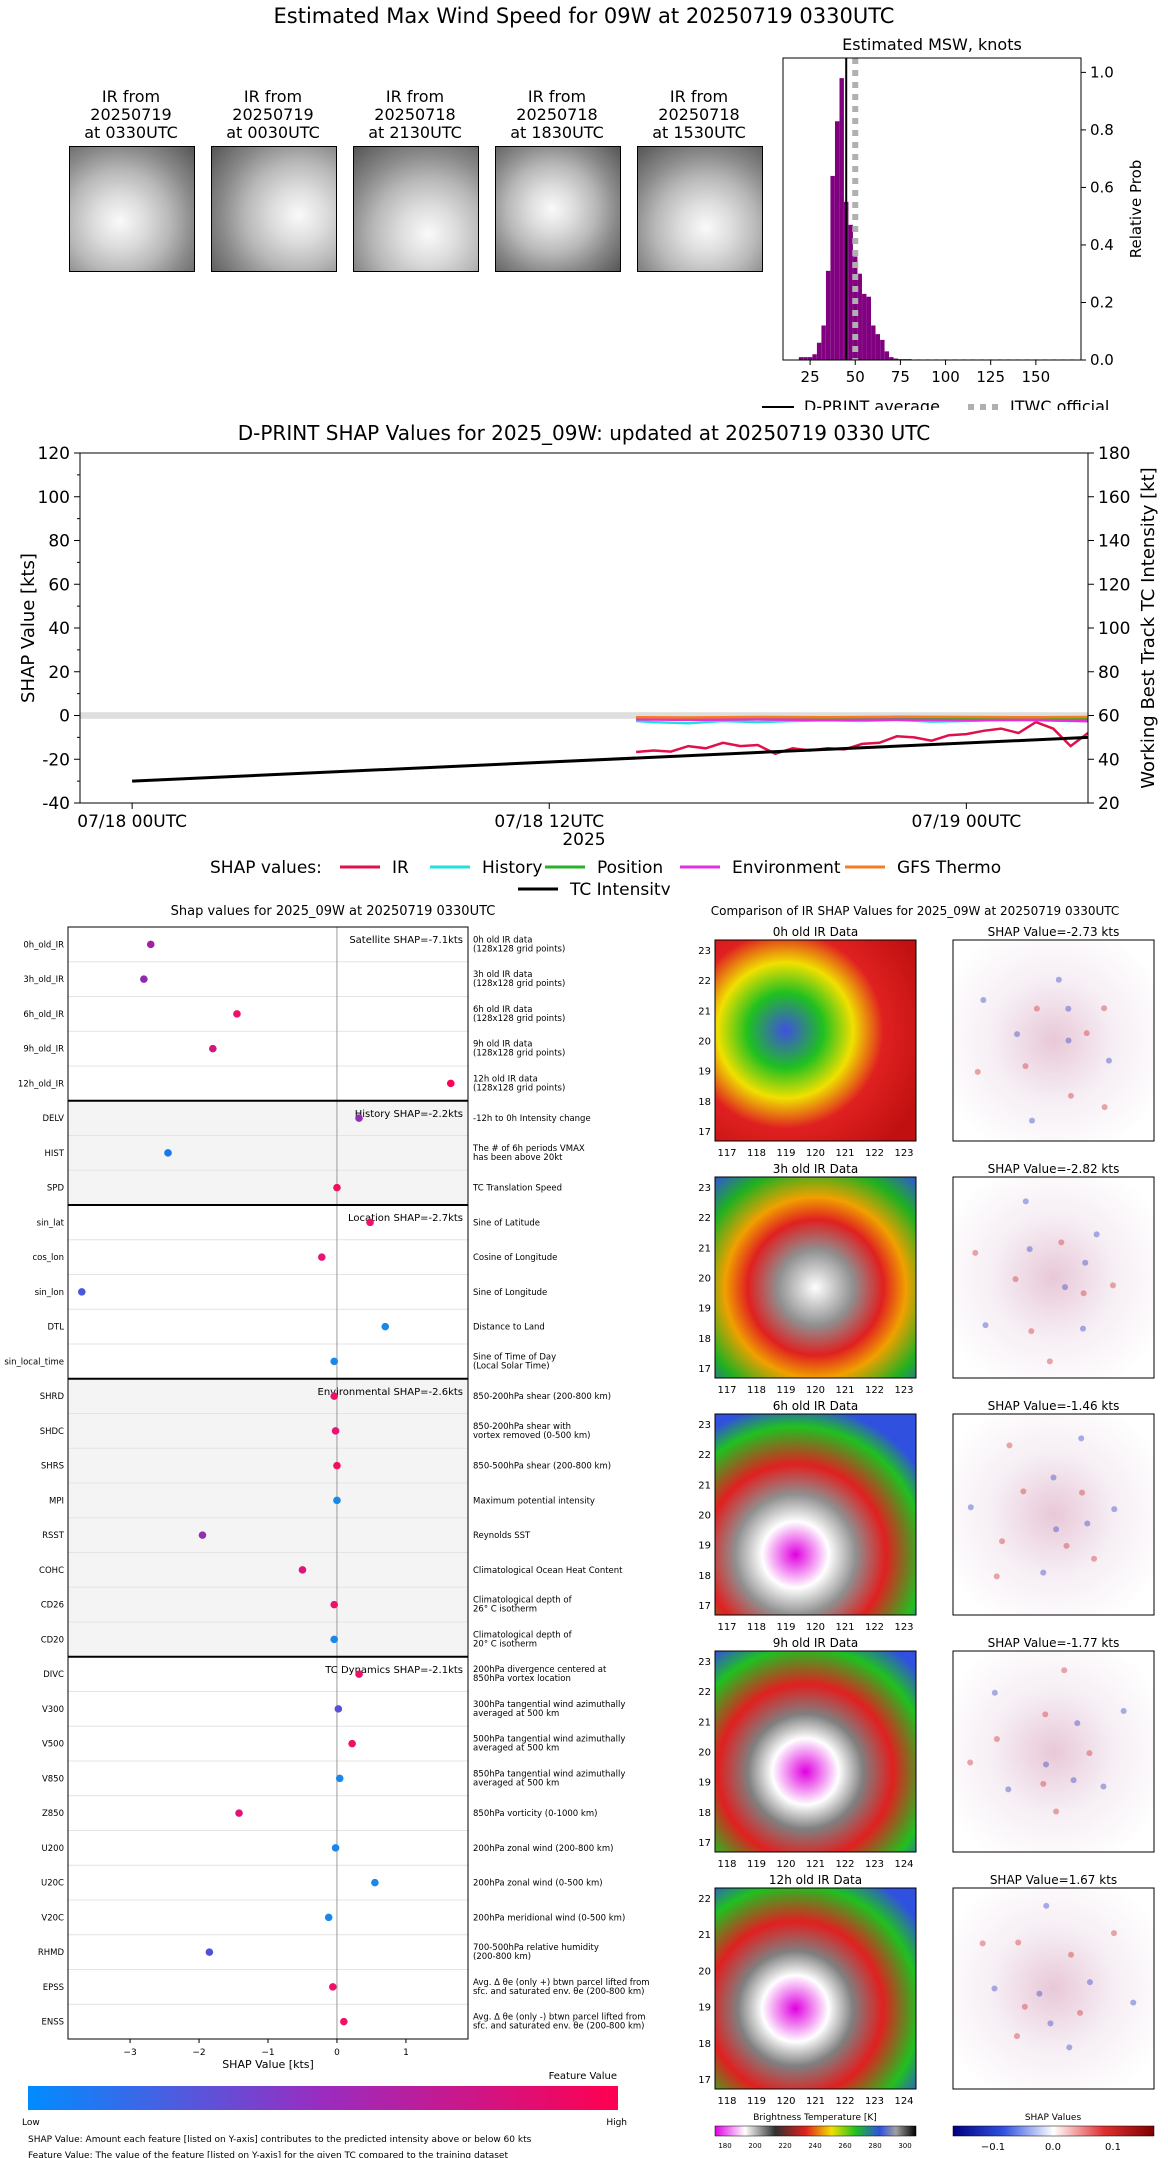 This screenshot has width=1168, height=2158. What do you see at coordinates (41, 1084) in the screenshot?
I see `feature-name: 12h_old_IR` at bounding box center [41, 1084].